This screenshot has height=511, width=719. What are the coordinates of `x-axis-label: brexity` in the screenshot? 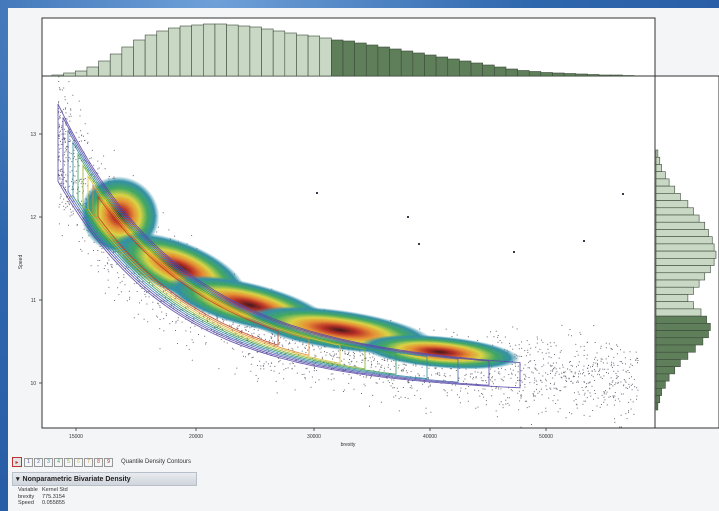 It's located at (348, 445).